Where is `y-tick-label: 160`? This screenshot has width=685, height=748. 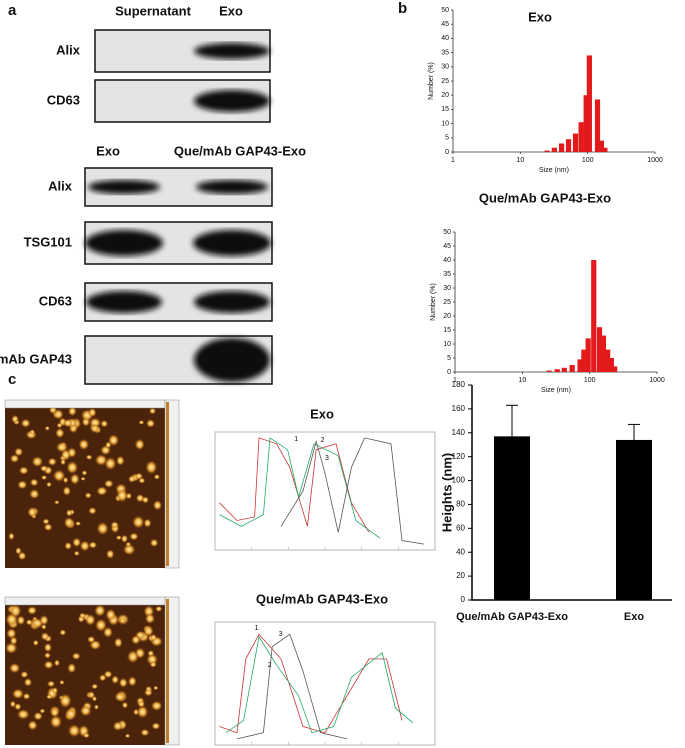
y-tick-label: 160 is located at coordinates (459, 408).